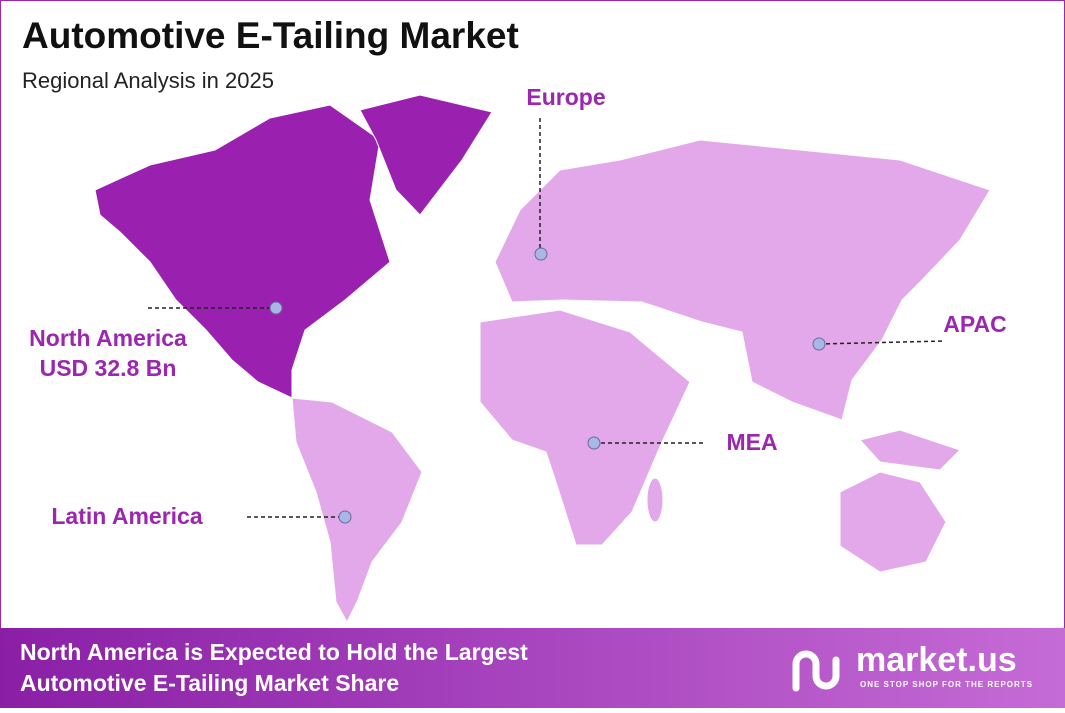  I want to click on islands, so click(910, 450).